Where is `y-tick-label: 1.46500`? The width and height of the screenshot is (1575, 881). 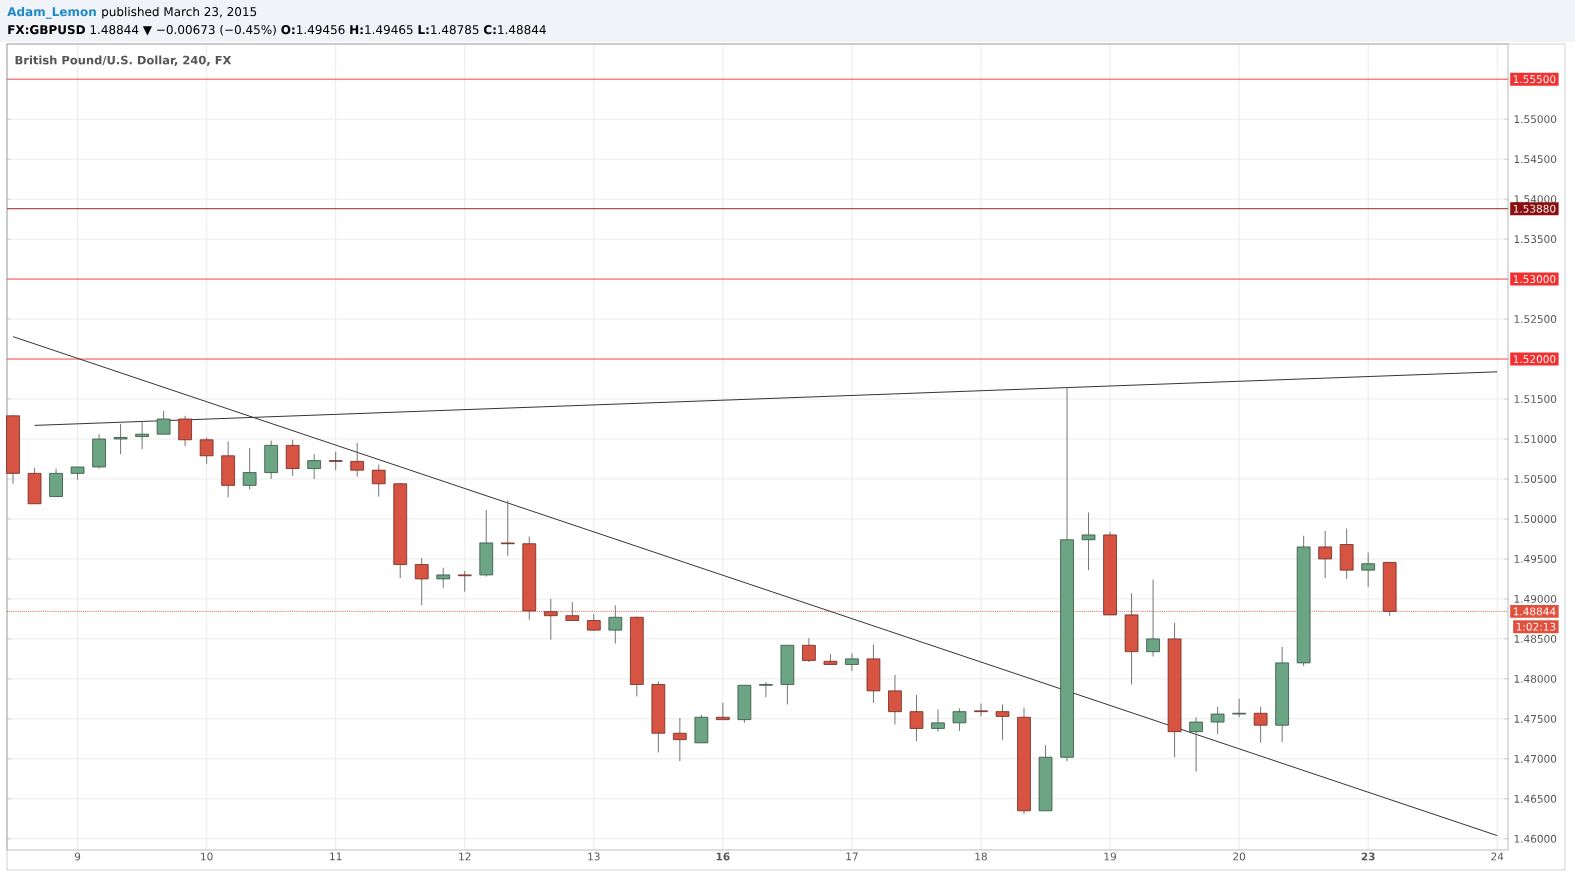
y-tick-label: 1.46500 is located at coordinates (1535, 798).